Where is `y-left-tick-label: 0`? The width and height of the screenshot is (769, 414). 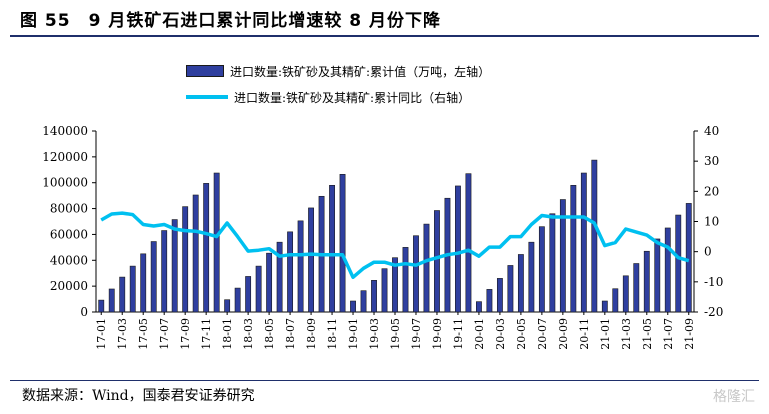 y-left-tick-label: 0 is located at coordinates (84, 312).